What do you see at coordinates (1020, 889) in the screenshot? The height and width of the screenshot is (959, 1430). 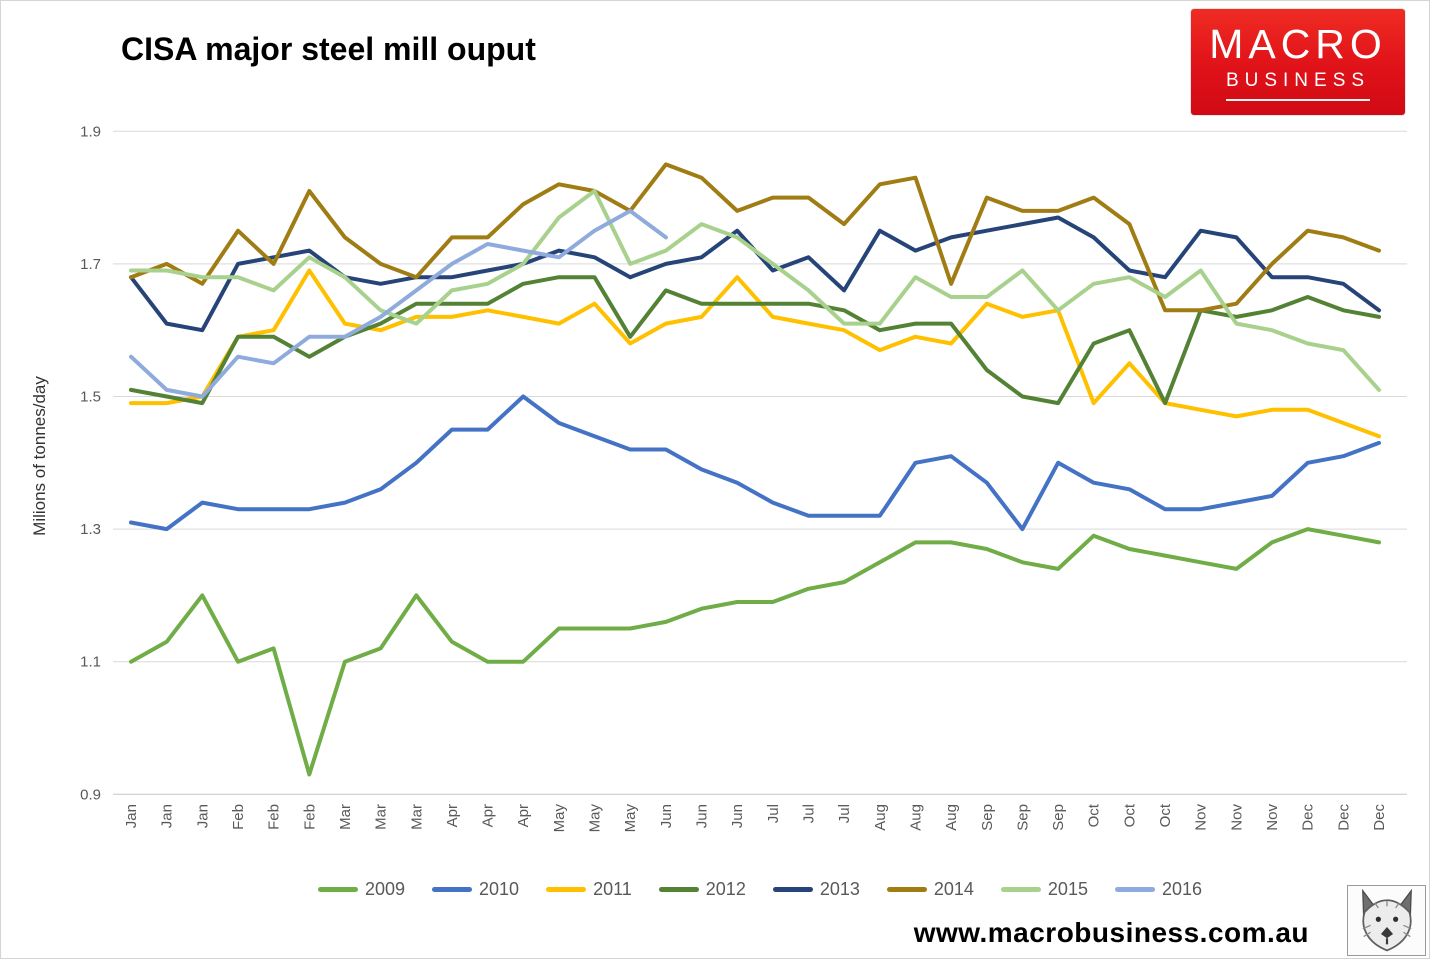 I see `legend-swatch-2015` at bounding box center [1020, 889].